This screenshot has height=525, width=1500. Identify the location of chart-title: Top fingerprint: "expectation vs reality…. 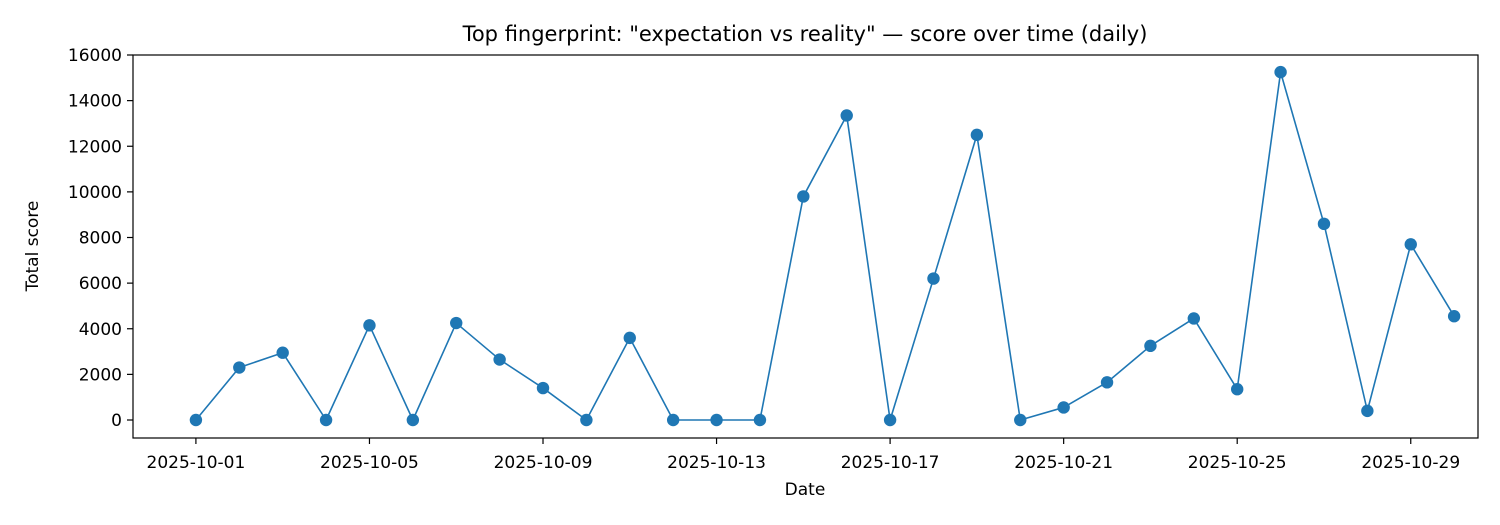
(805, 34).